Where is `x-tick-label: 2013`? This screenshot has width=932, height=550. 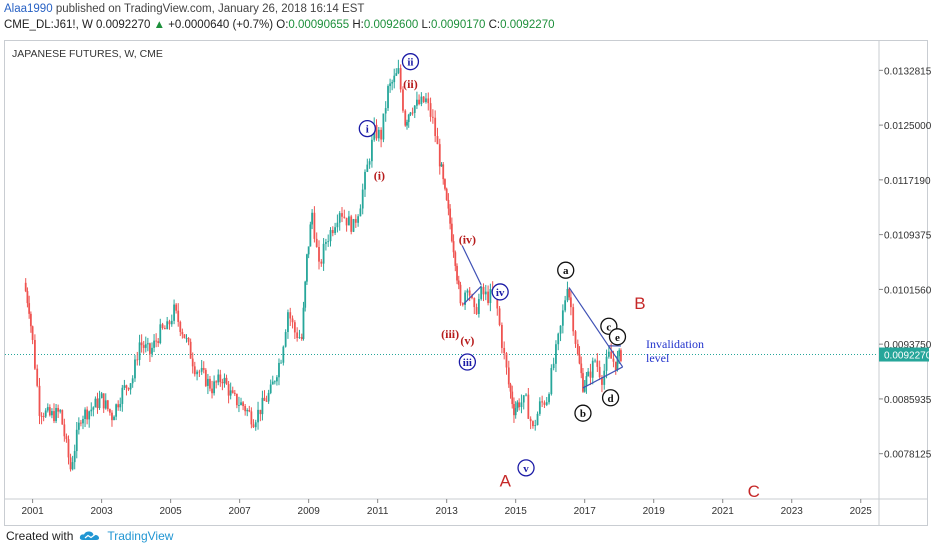 x-tick-label: 2013 is located at coordinates (447, 511).